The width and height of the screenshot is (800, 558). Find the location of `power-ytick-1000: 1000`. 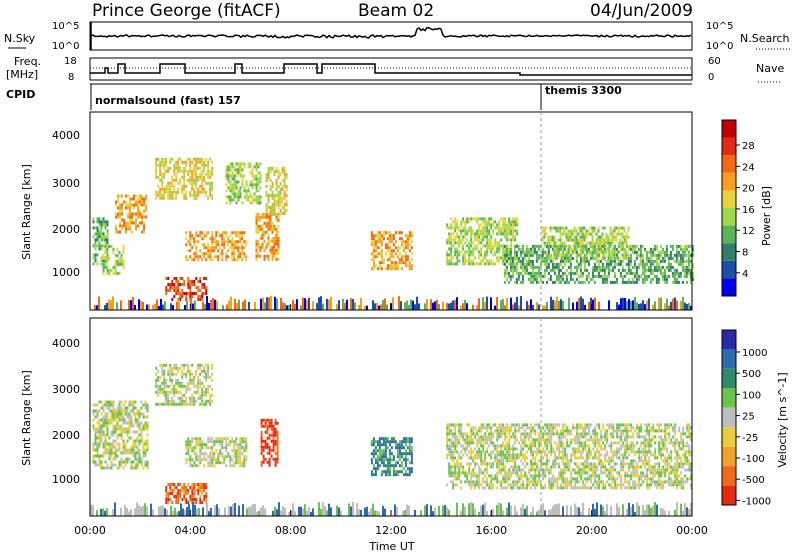

power-ytick-1000: 1000 is located at coordinates (66, 272).